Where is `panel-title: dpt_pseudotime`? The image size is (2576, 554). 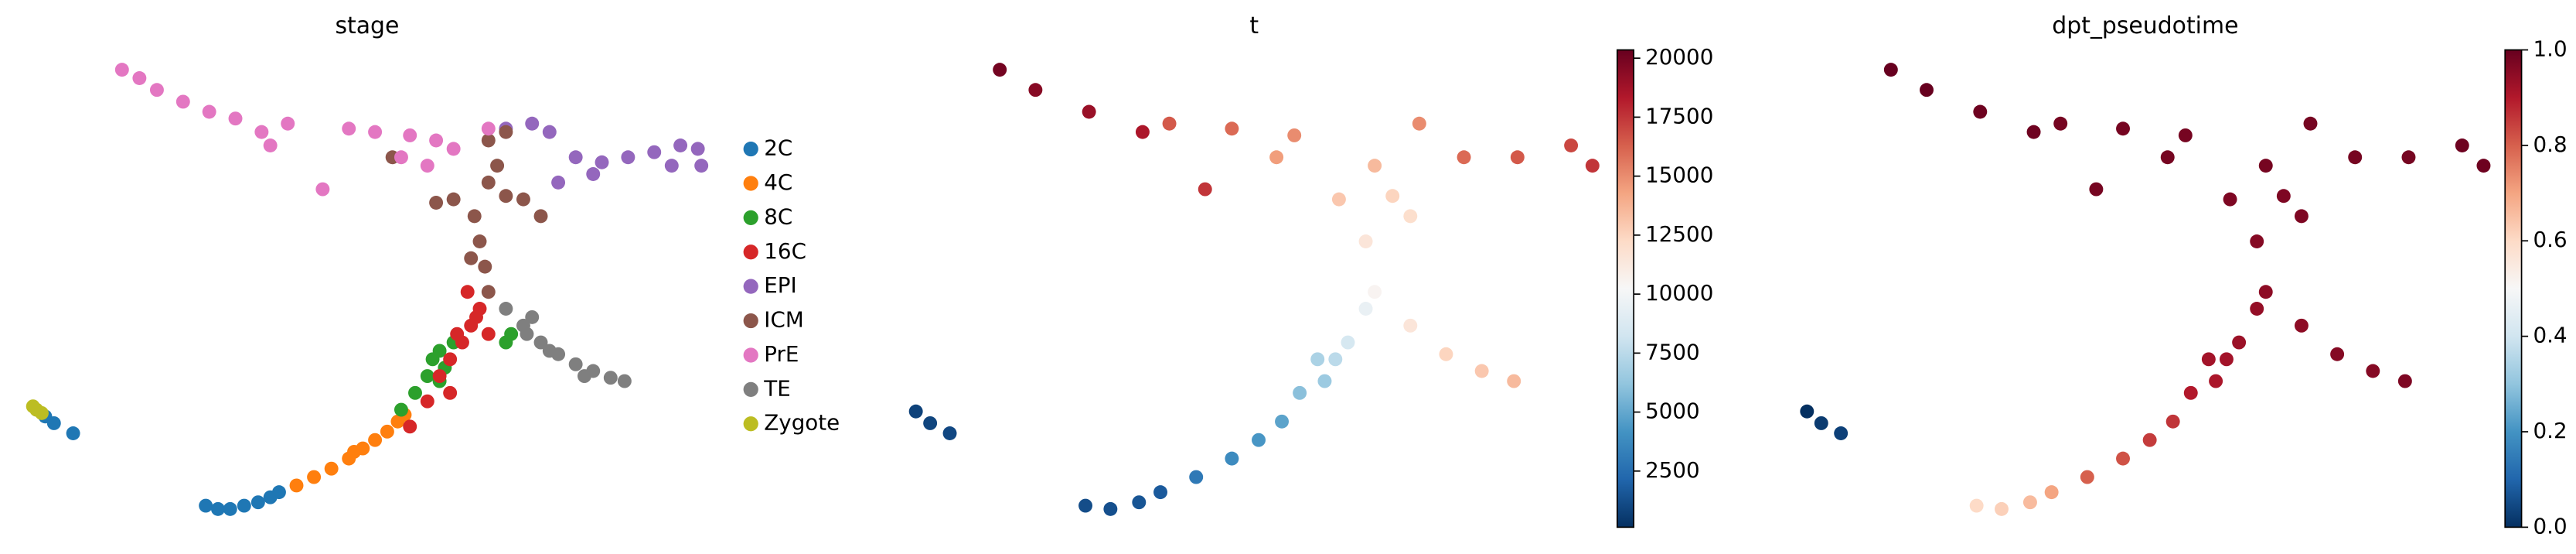 panel-title: dpt_pseudotime is located at coordinates (2145, 25).